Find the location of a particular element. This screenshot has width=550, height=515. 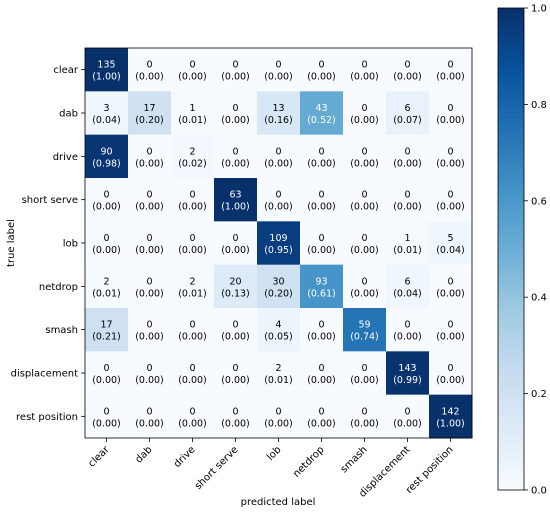

y-tick-label: smash is located at coordinates (61, 330).